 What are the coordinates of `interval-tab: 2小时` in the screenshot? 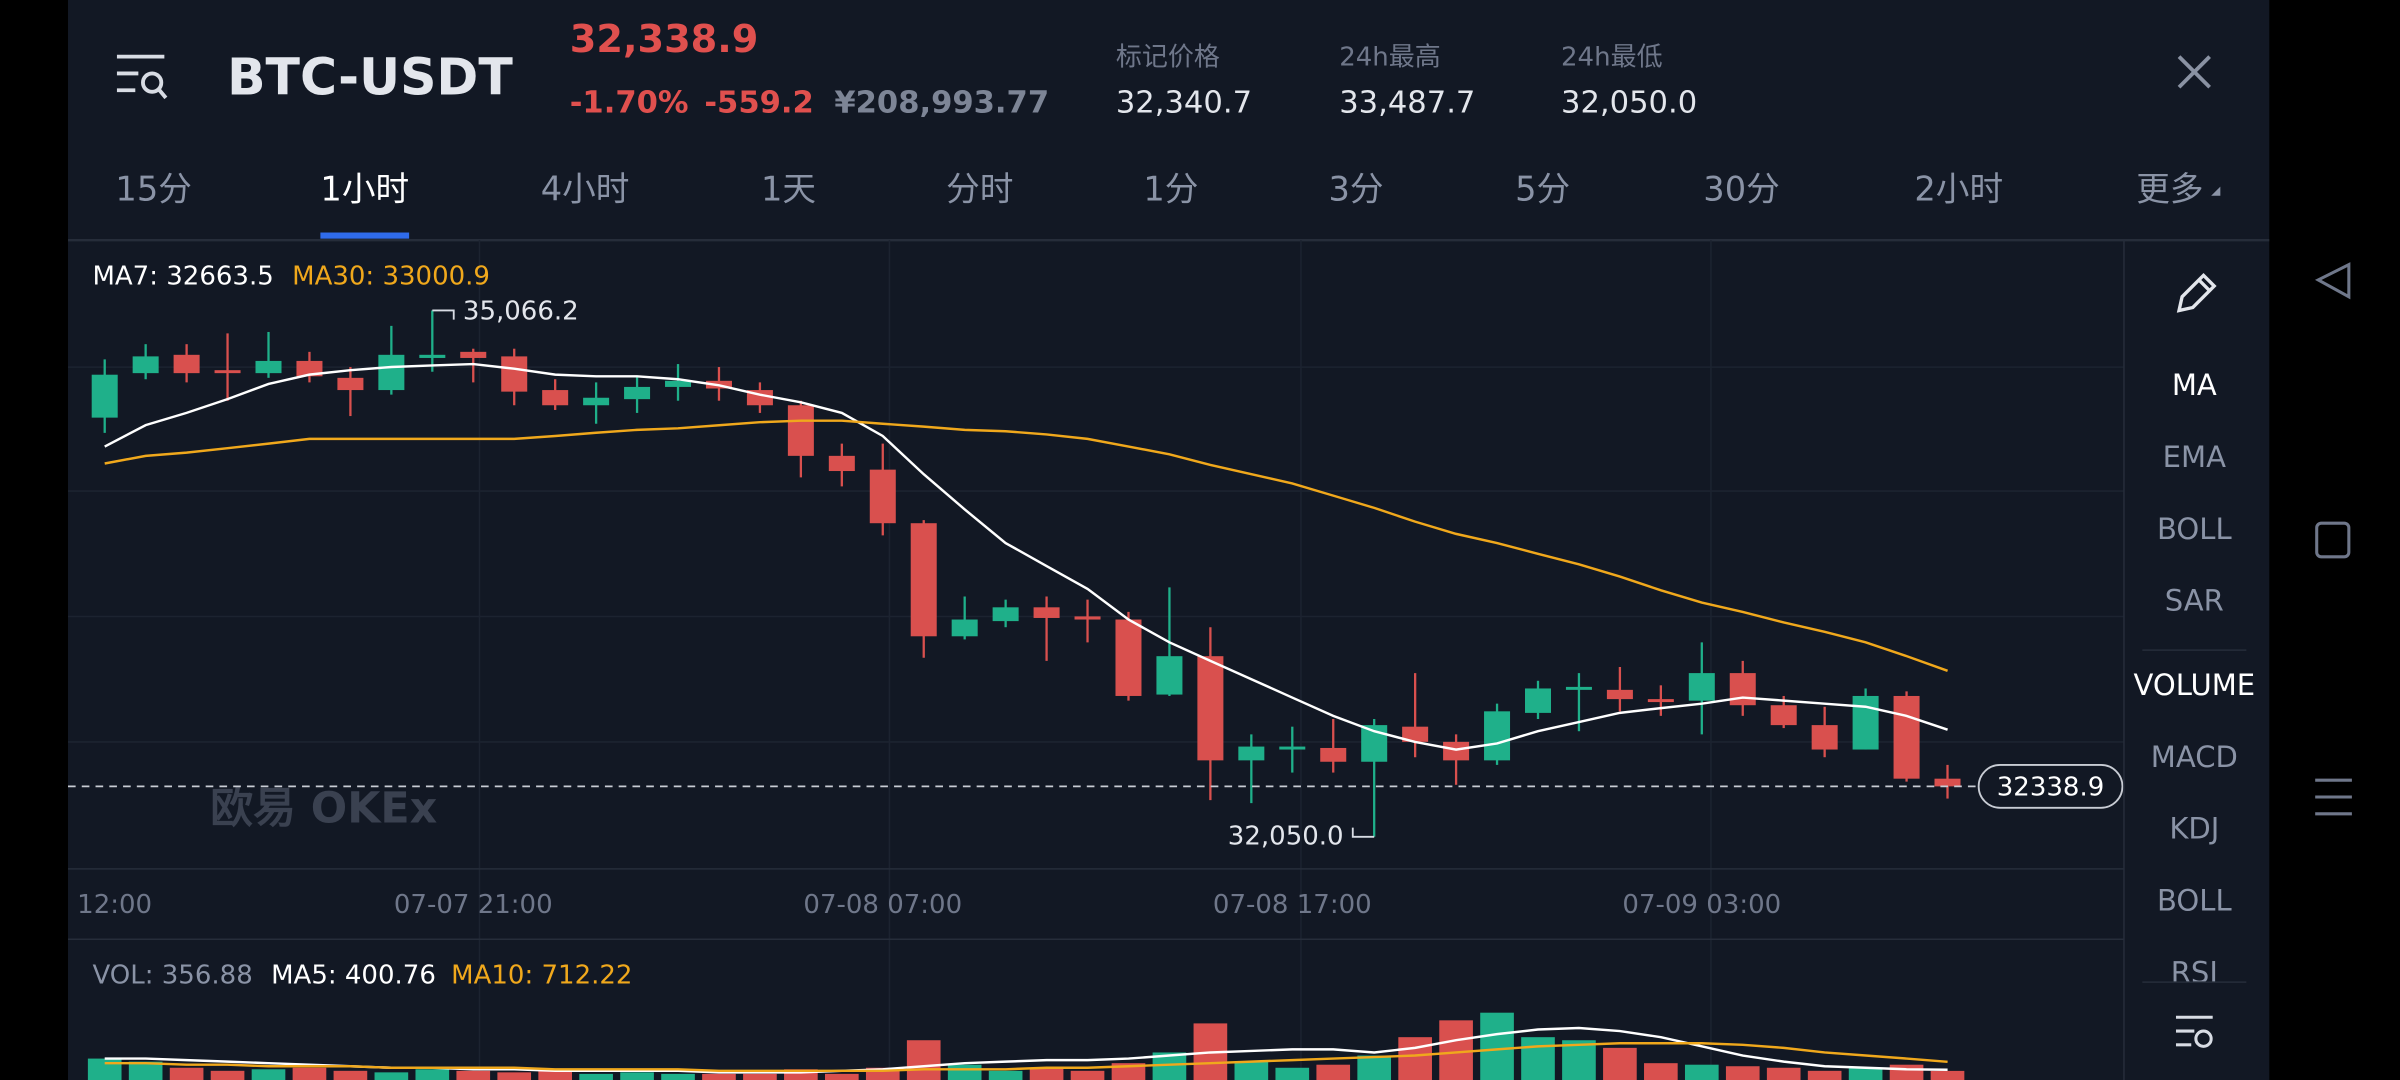 It's located at (1958, 189).